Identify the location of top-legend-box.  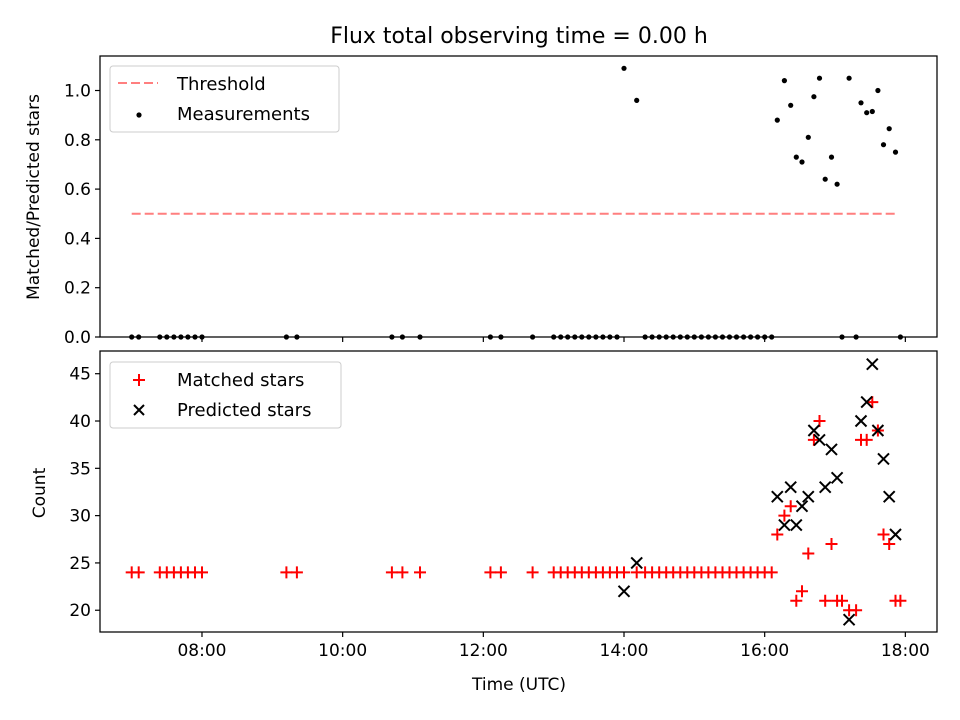
(224, 99).